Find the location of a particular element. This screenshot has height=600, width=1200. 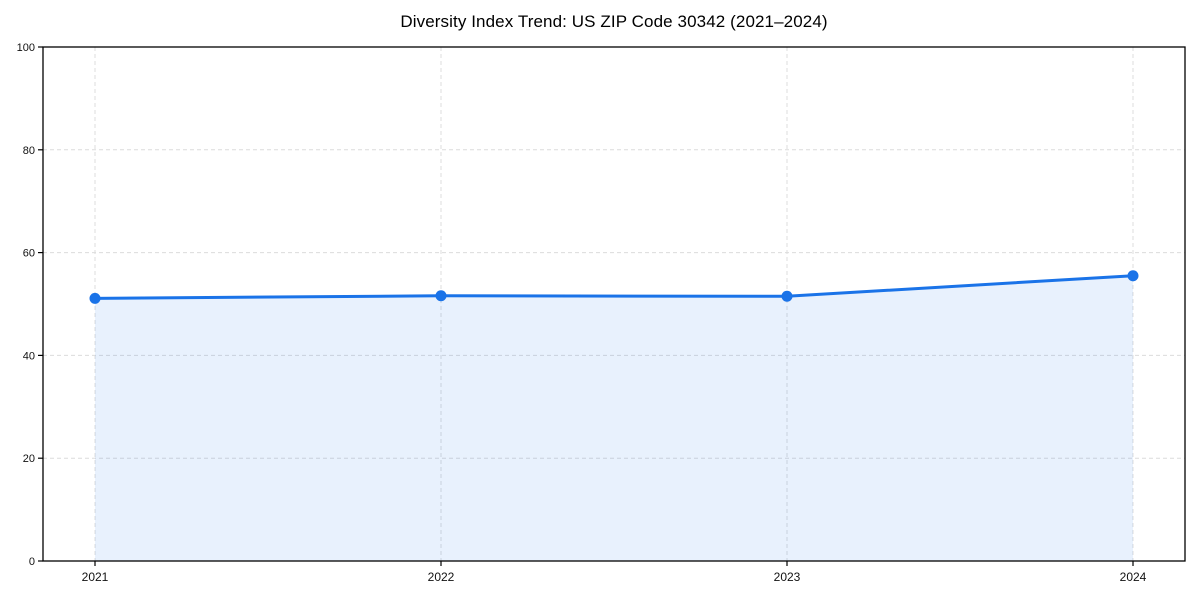

y-tick-label: 60 is located at coordinates (29, 254).